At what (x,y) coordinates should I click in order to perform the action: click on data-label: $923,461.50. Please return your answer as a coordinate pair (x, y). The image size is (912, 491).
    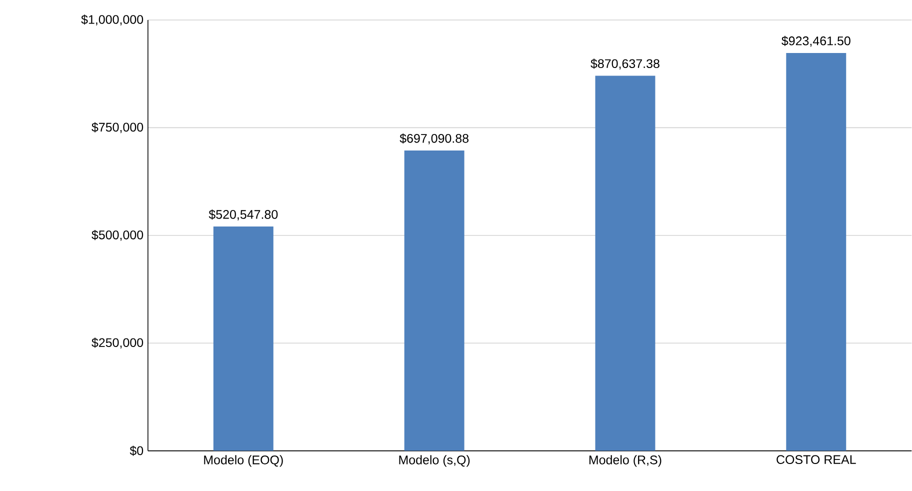
    Looking at the image, I should click on (816, 41).